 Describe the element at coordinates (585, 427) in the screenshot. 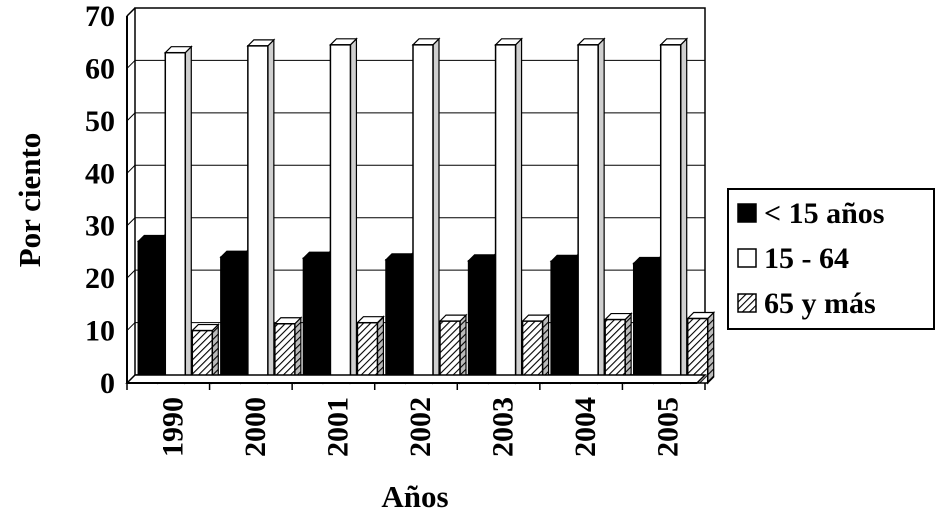

I see `x-tick-label: 2004` at that location.